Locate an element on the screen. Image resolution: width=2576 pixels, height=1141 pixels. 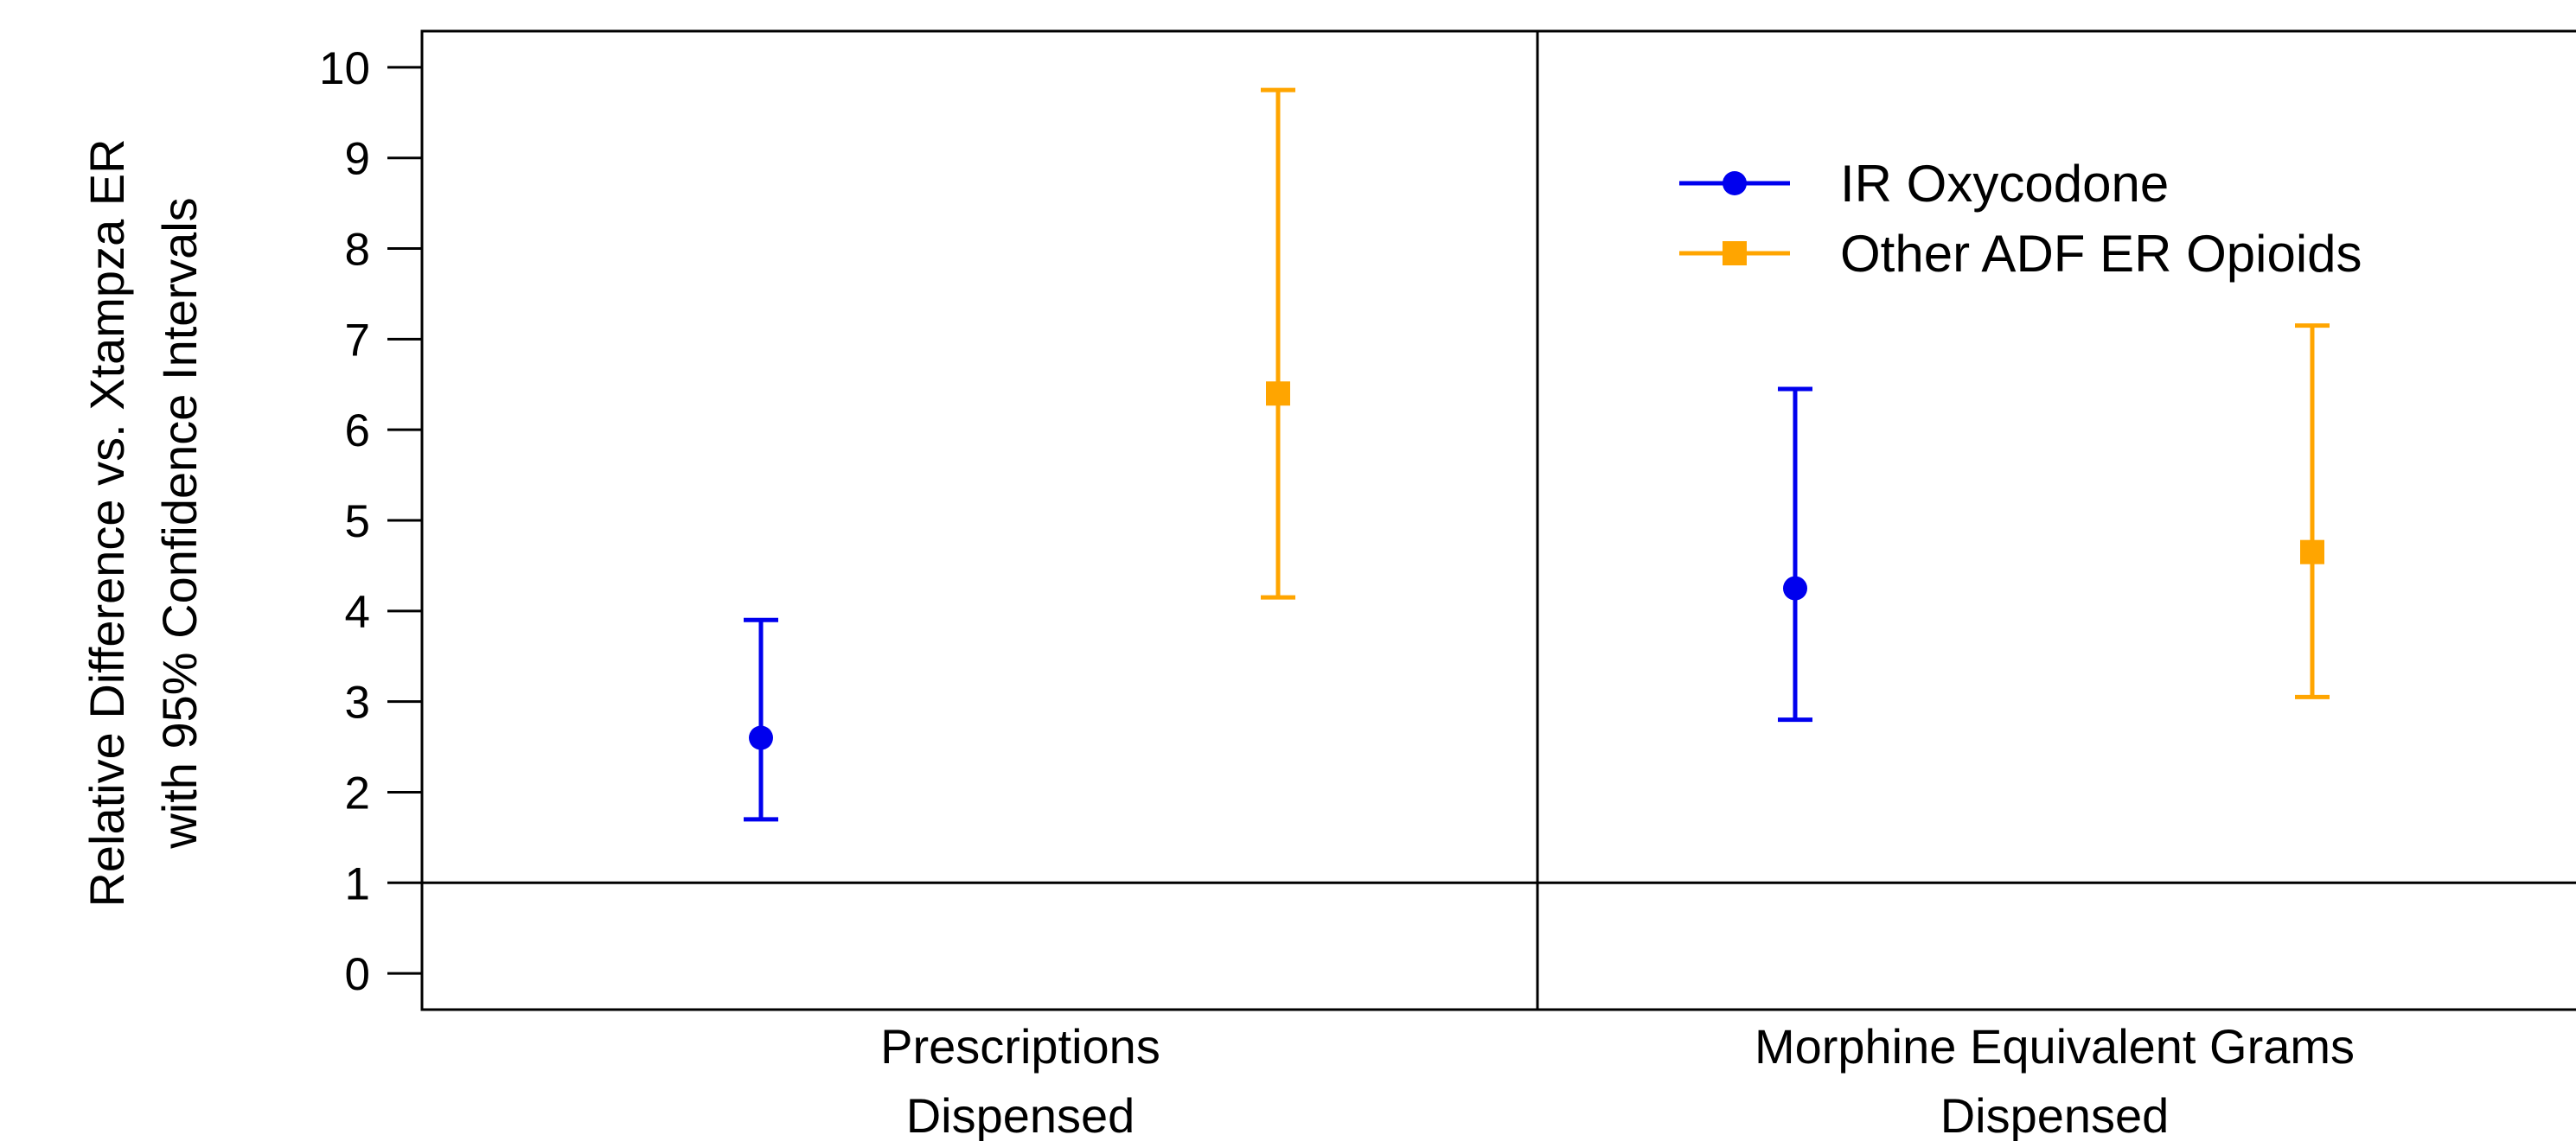
y-tick-label-3: 3 is located at coordinates (357, 703).